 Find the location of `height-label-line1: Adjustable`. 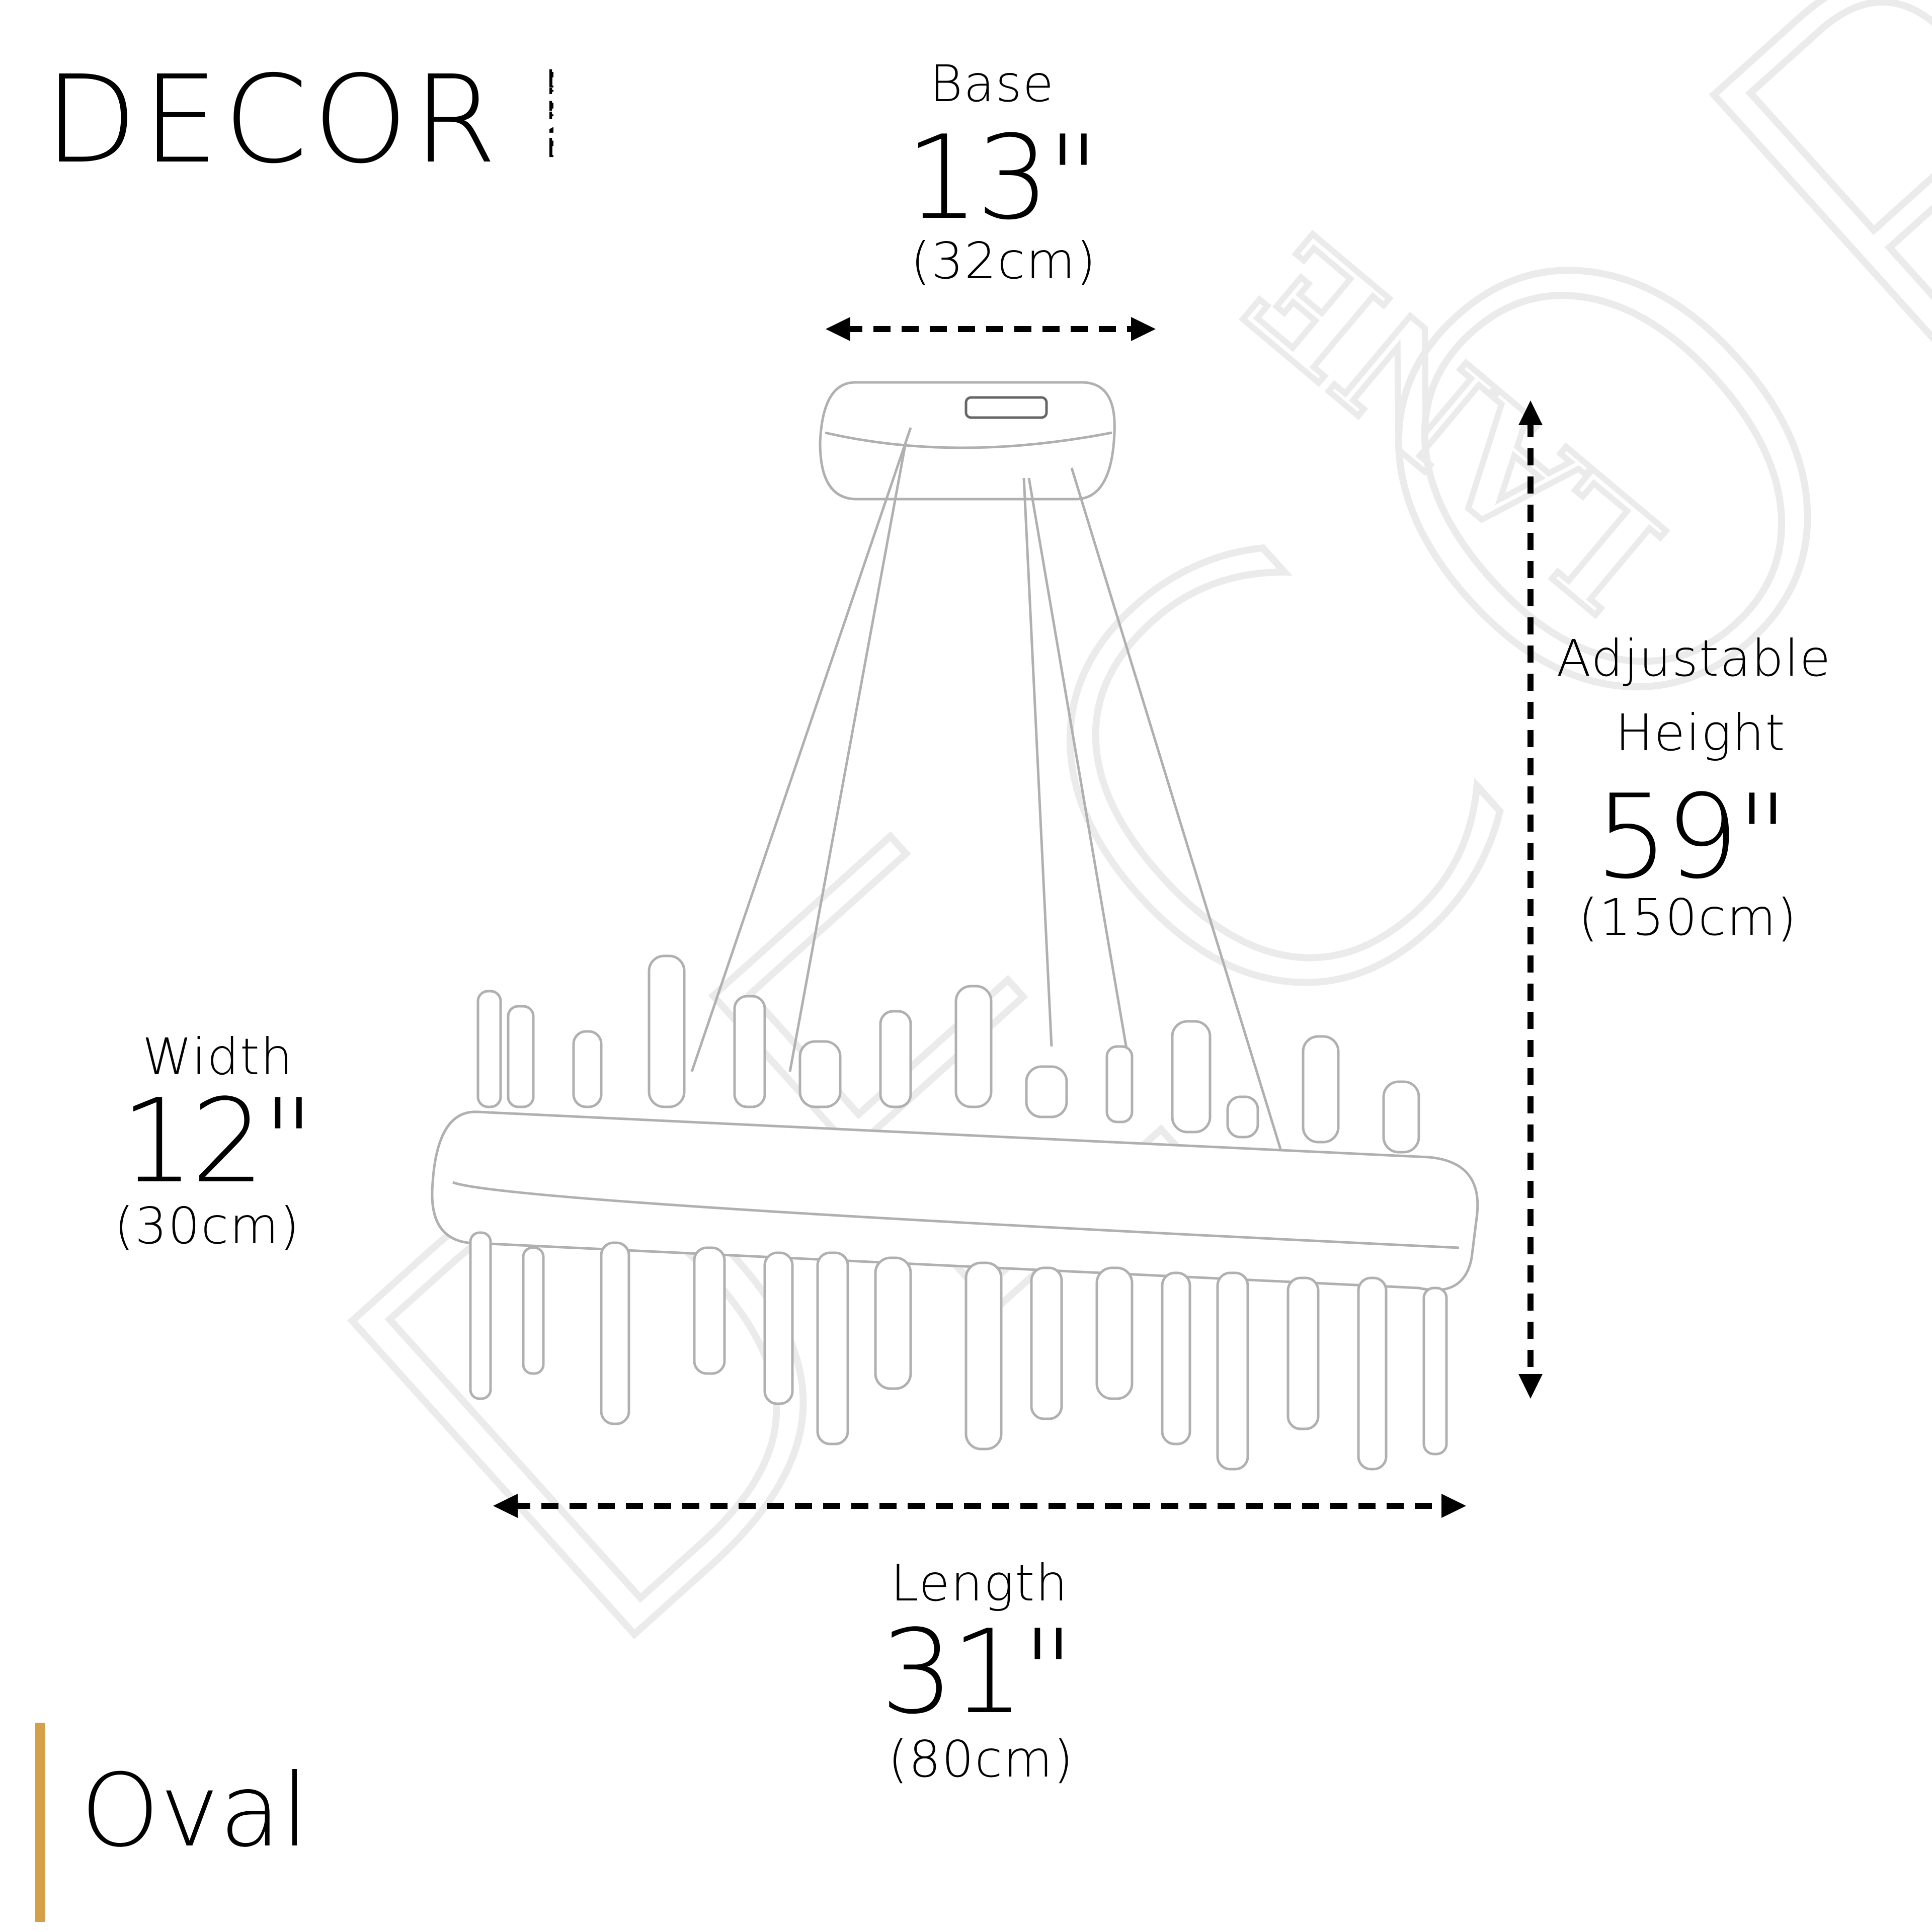

height-label-line1: Adjustable is located at coordinates (1694, 659).